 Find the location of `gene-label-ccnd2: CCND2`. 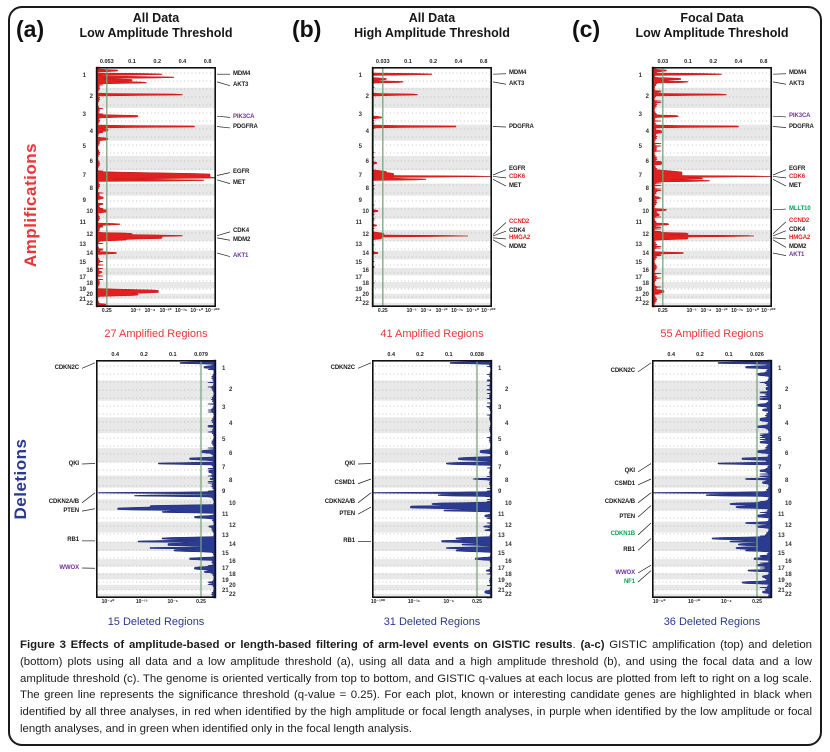

gene-label-ccnd2: CCND2 is located at coordinates (799, 221).